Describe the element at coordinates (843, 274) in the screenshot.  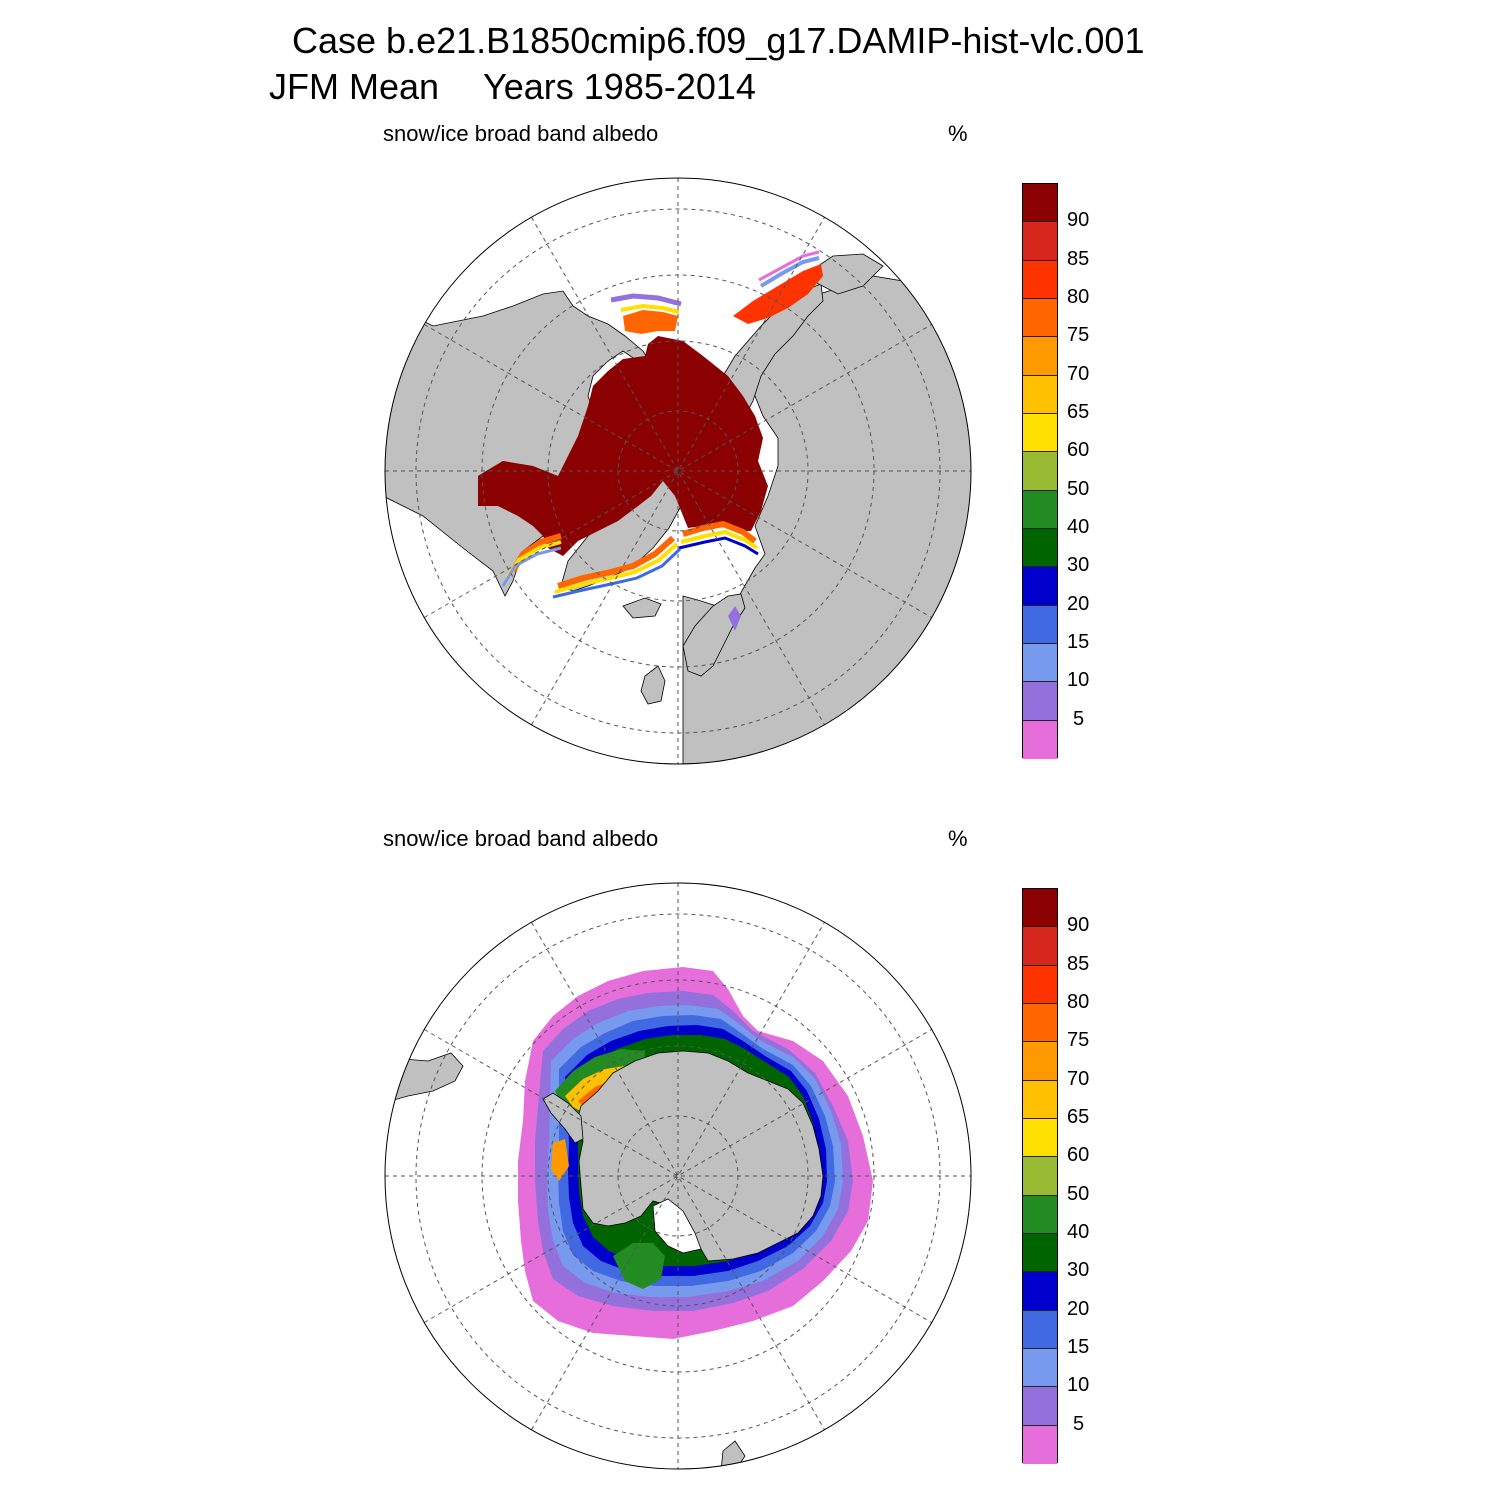
I see `nh-land-asia-east` at that location.